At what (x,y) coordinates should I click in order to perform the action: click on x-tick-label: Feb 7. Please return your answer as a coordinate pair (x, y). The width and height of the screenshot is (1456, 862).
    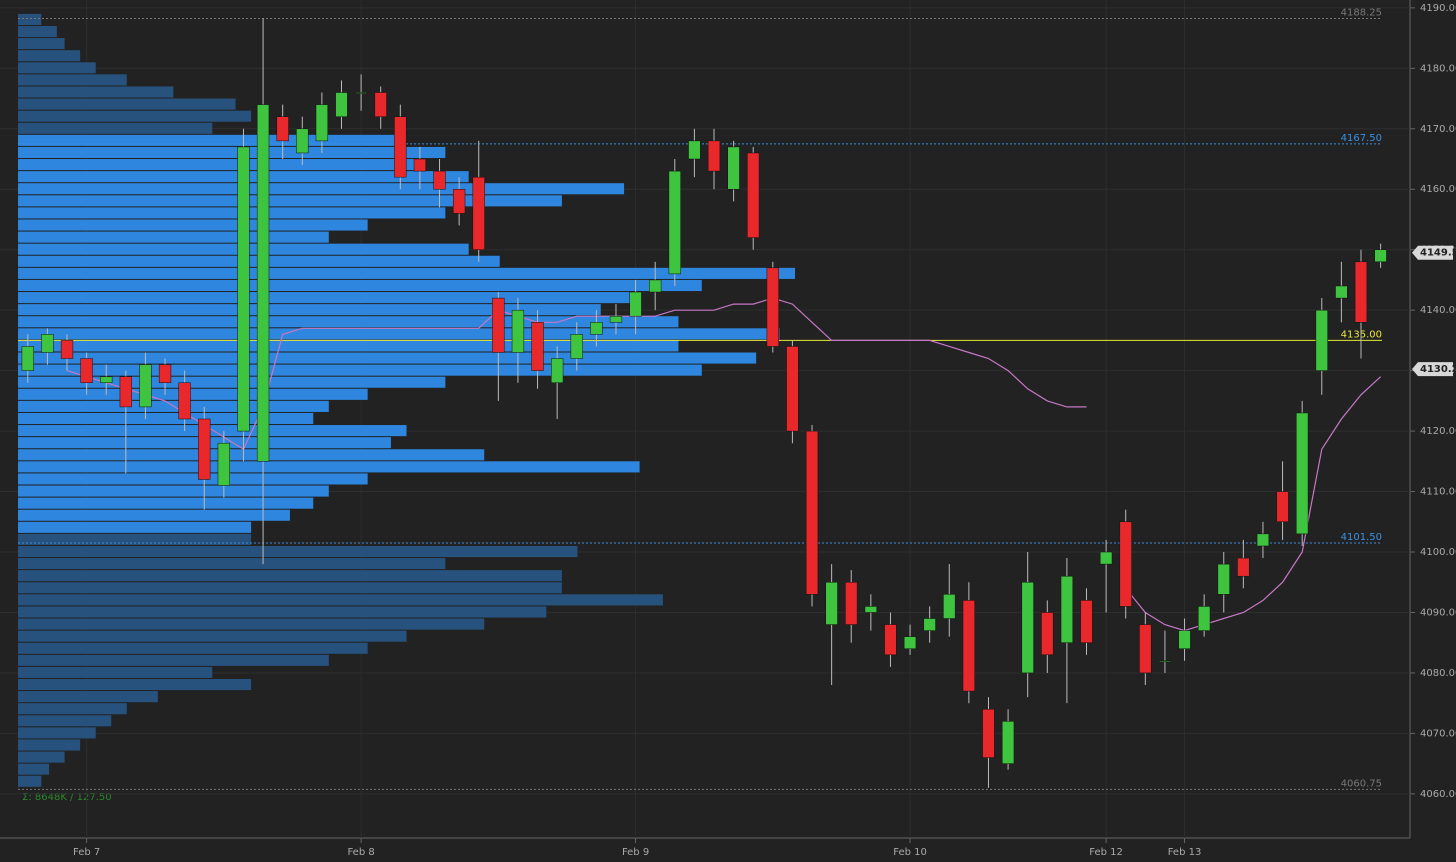
    Looking at the image, I should click on (86, 852).